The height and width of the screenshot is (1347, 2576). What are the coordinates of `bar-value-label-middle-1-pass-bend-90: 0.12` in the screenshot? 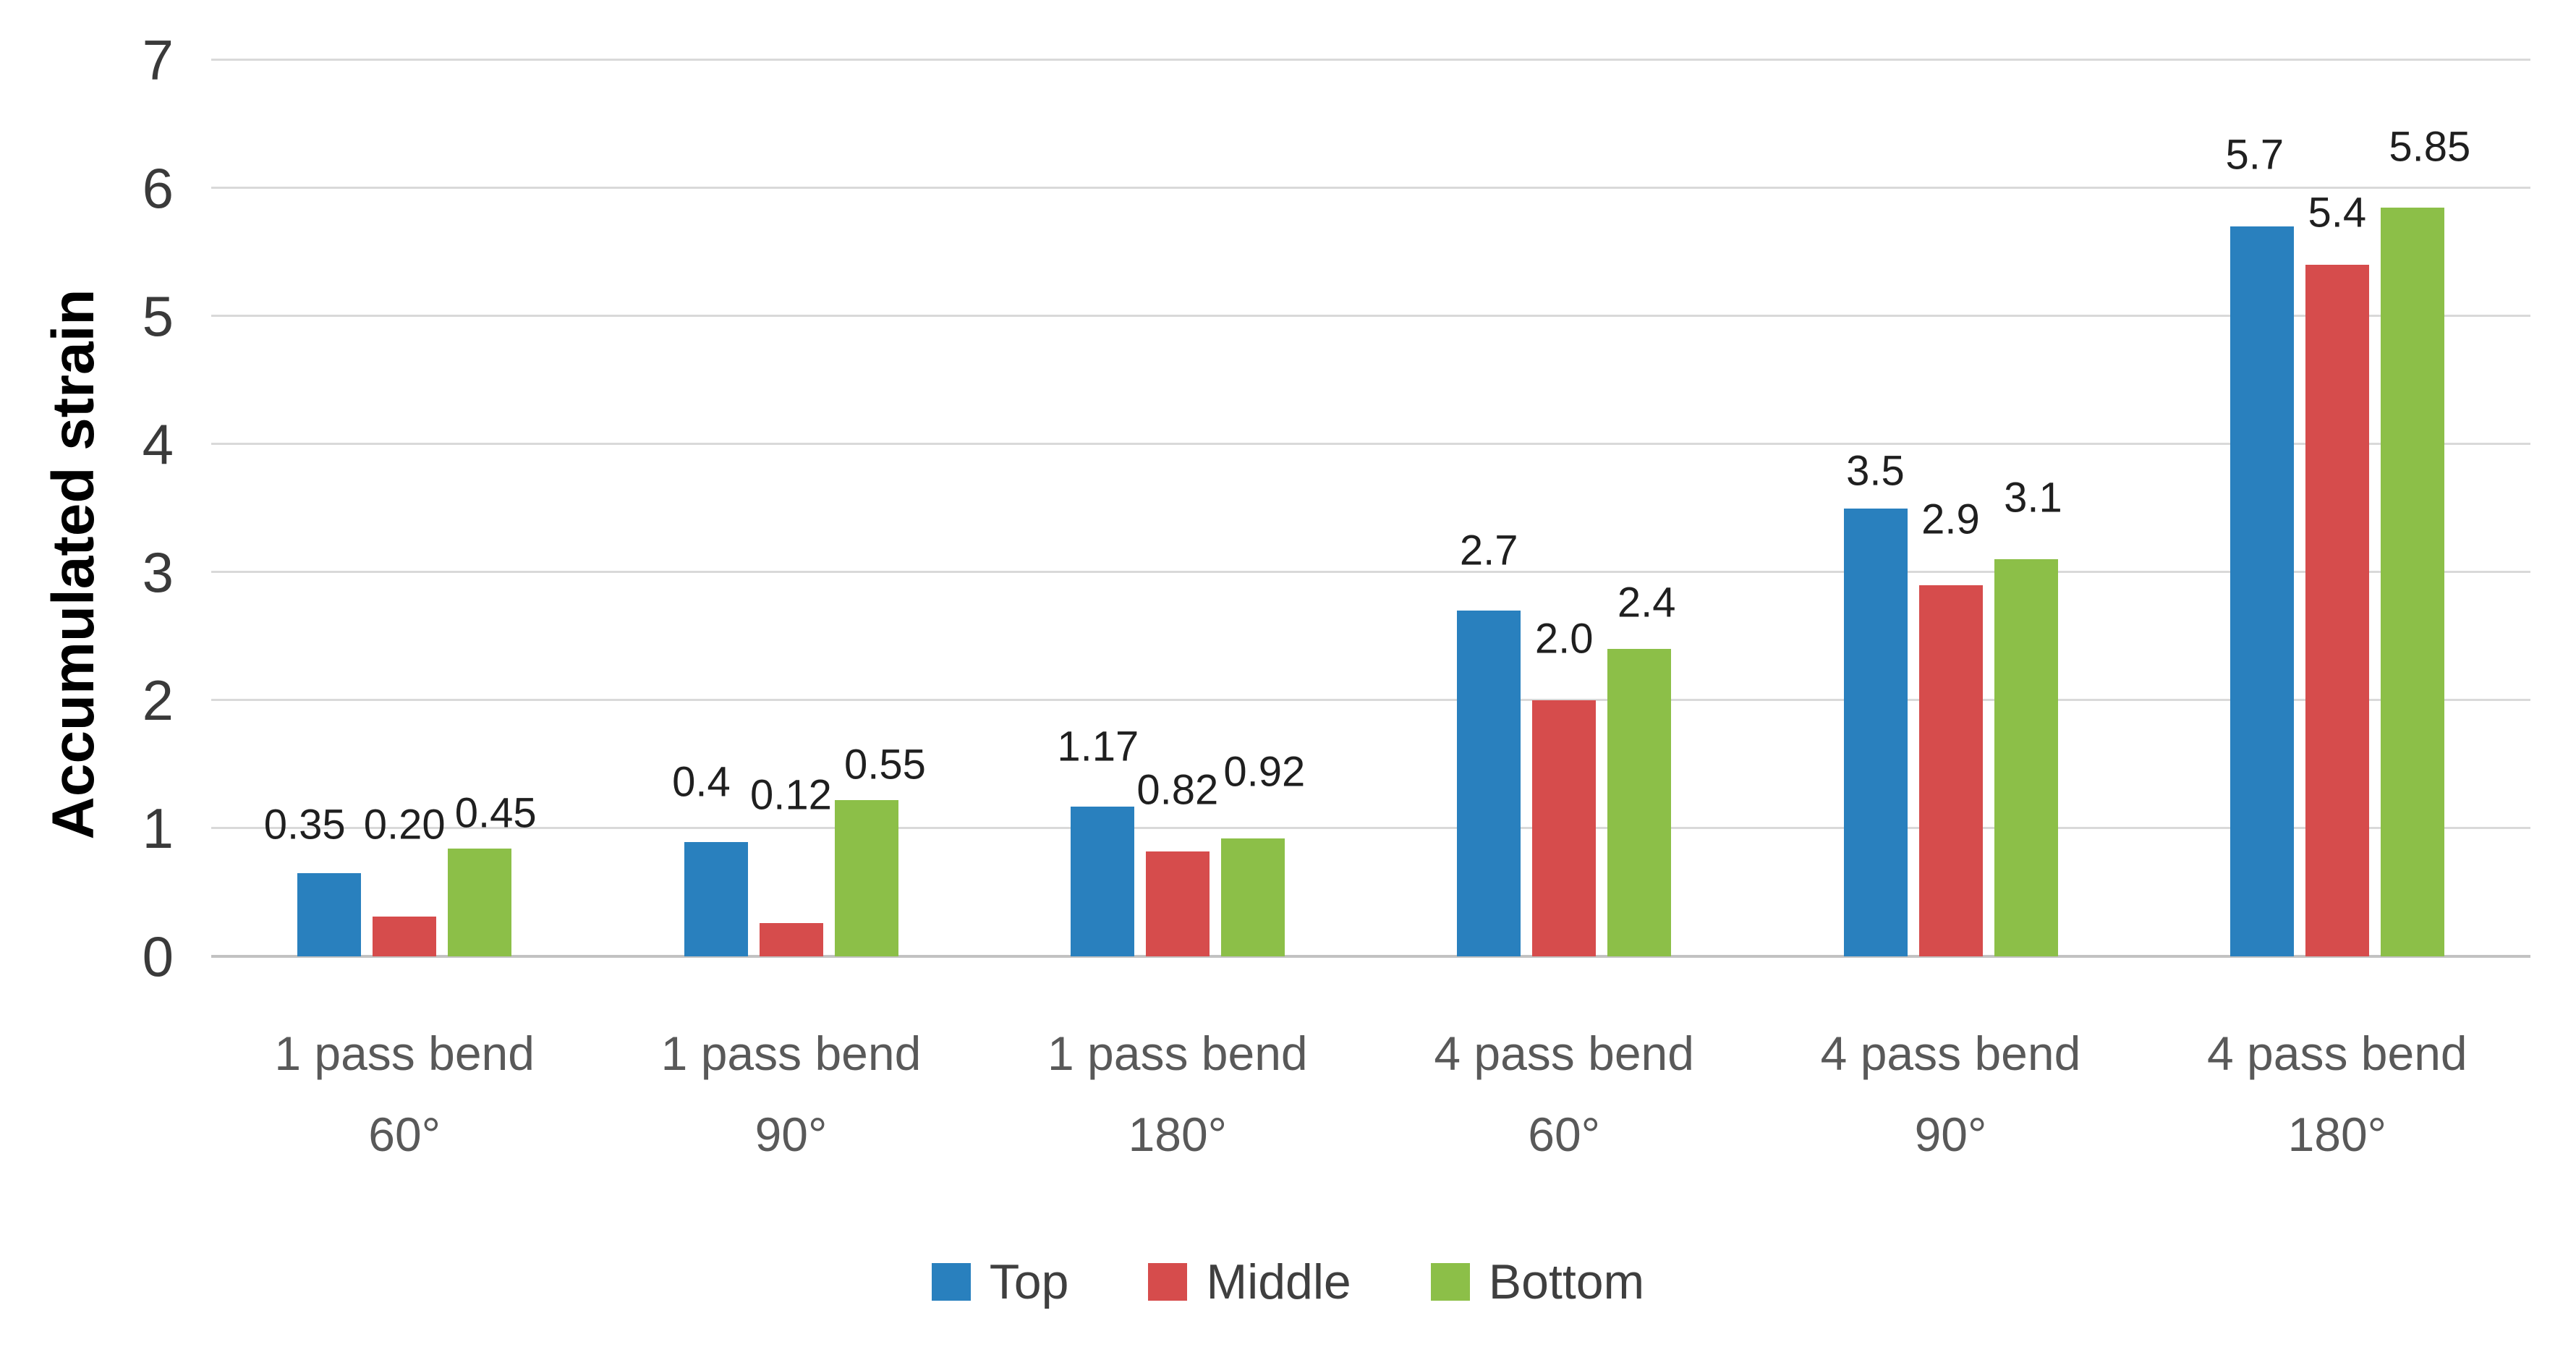 It's located at (791, 795).